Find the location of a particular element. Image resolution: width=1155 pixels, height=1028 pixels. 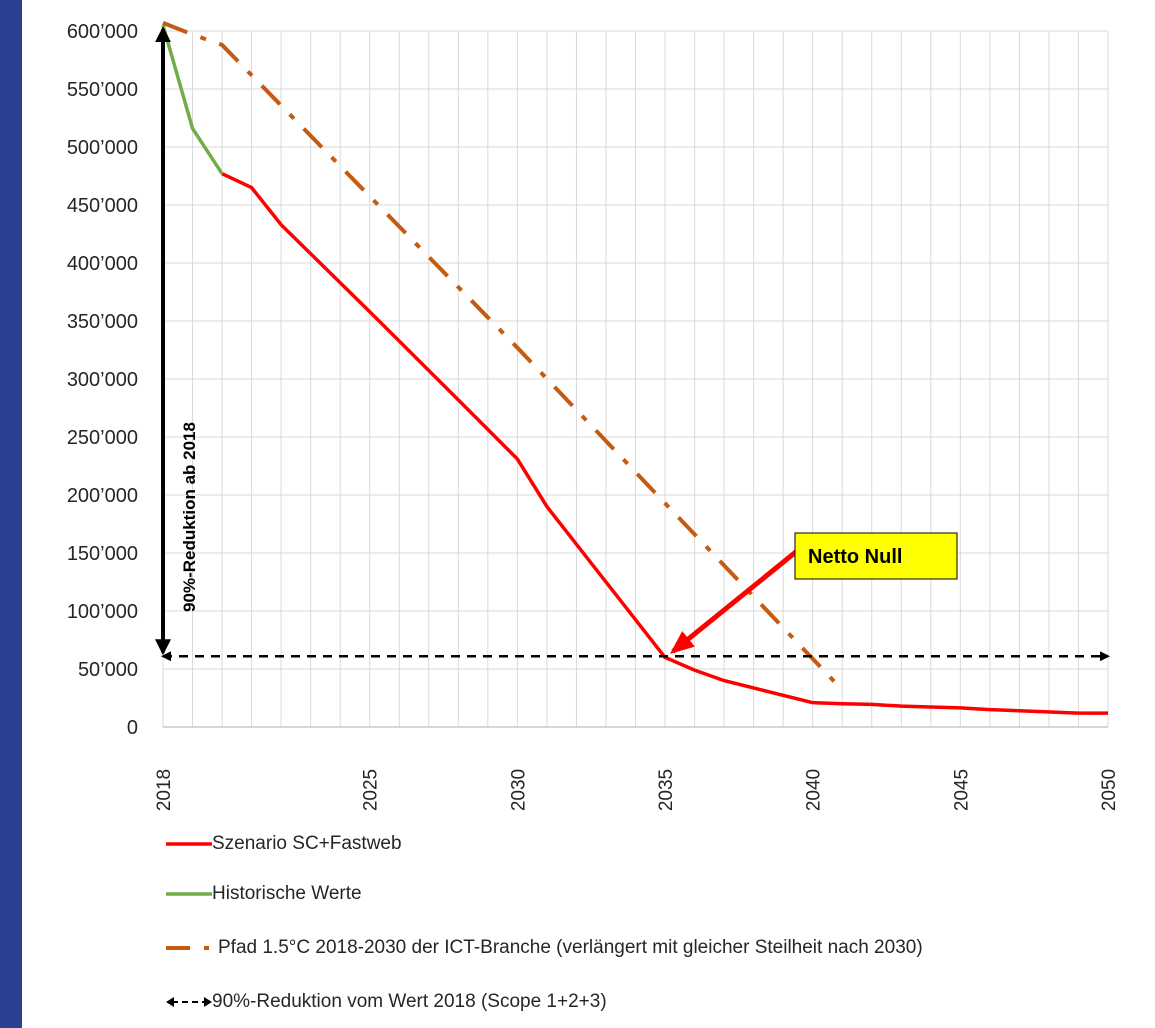

legend-swatch-orange-dashdot is located at coordinates (187, 948).